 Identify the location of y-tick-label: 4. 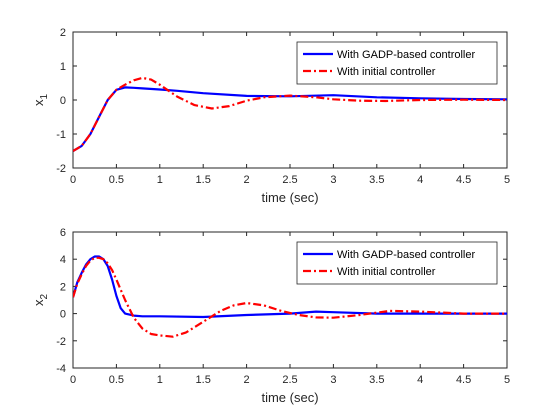
(63, 260).